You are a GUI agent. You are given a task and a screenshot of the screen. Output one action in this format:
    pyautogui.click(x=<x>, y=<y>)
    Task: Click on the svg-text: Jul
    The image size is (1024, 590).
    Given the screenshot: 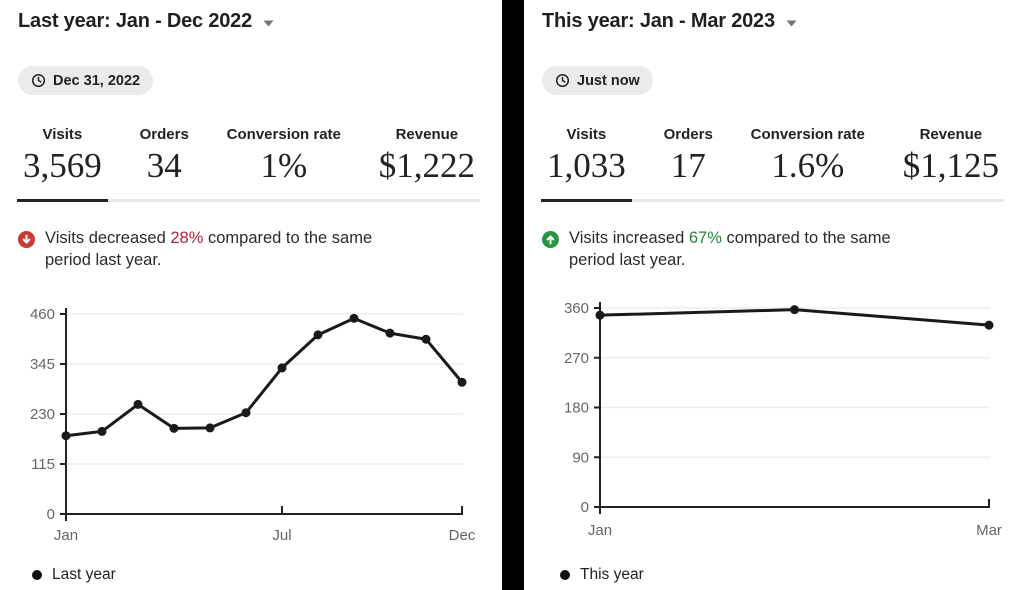 What is the action you would take?
    pyautogui.click(x=281, y=535)
    